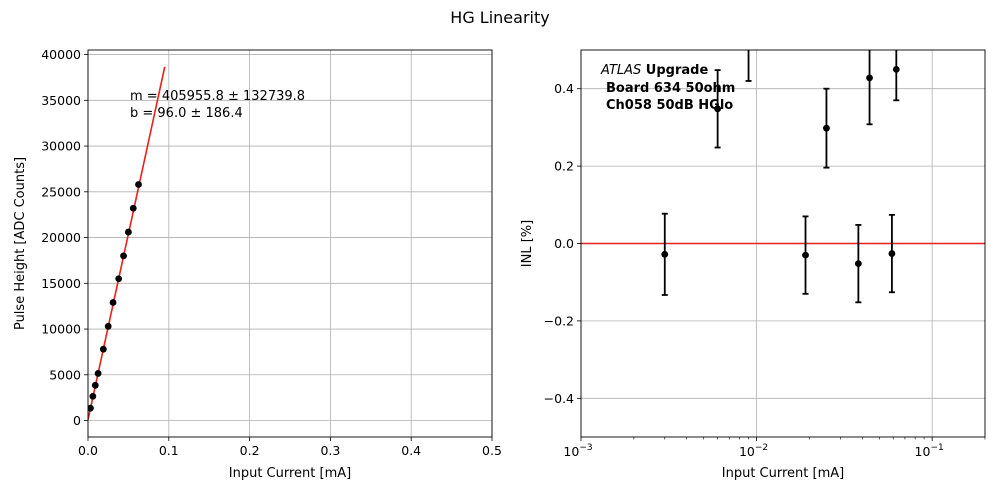  What do you see at coordinates (169, 450) in the screenshot?
I see `x-tick-label: 0.1` at bounding box center [169, 450].